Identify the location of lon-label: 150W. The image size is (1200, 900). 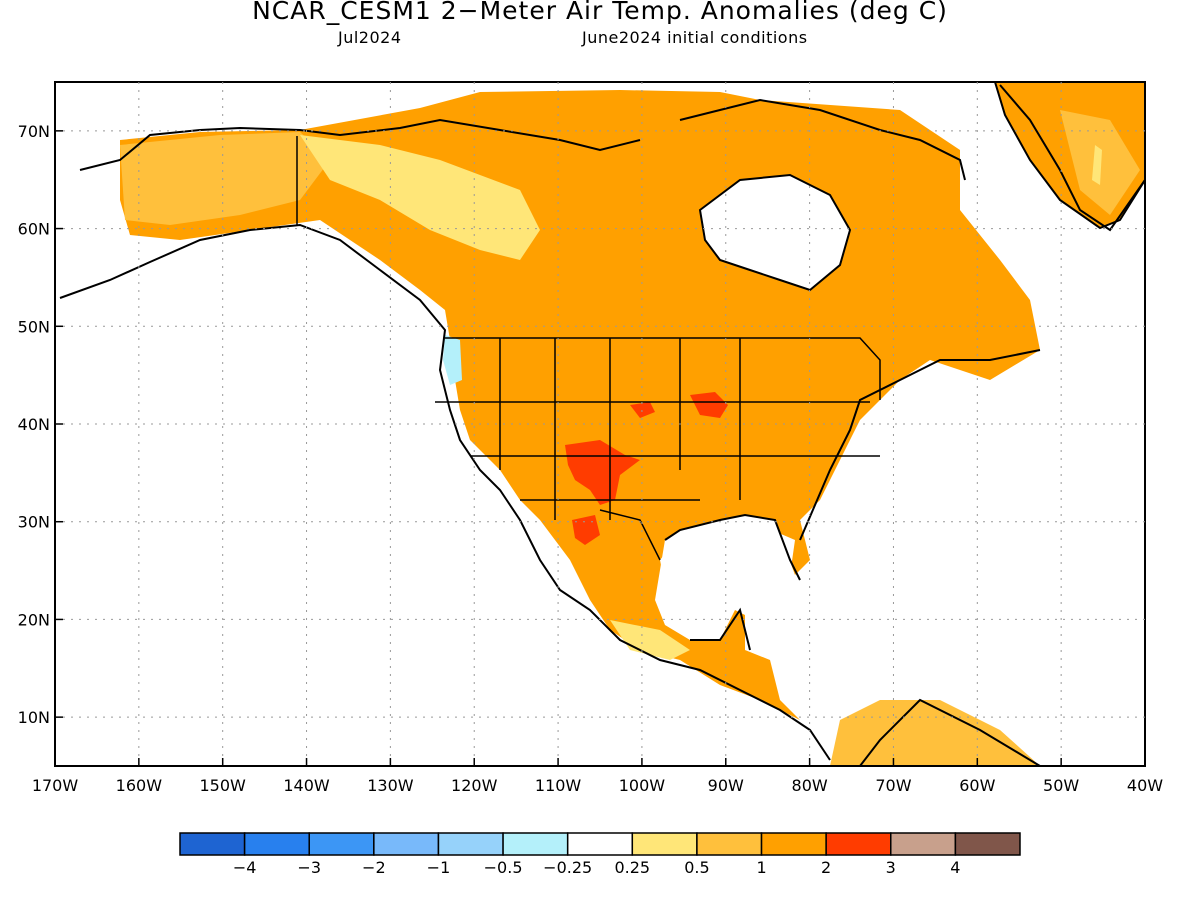
(223, 785).